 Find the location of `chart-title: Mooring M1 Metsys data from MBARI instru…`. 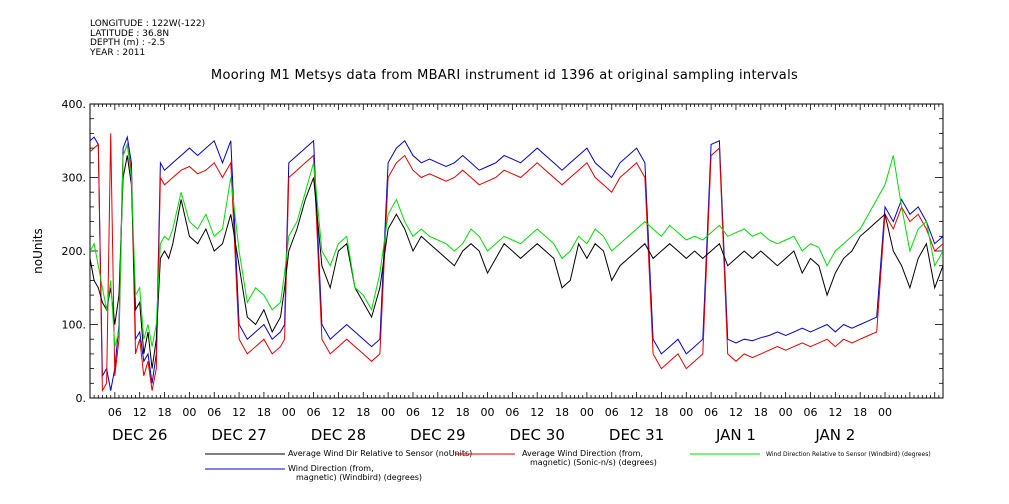

chart-title: Mooring M1 Metsys data from MBARI instru… is located at coordinates (504, 75).